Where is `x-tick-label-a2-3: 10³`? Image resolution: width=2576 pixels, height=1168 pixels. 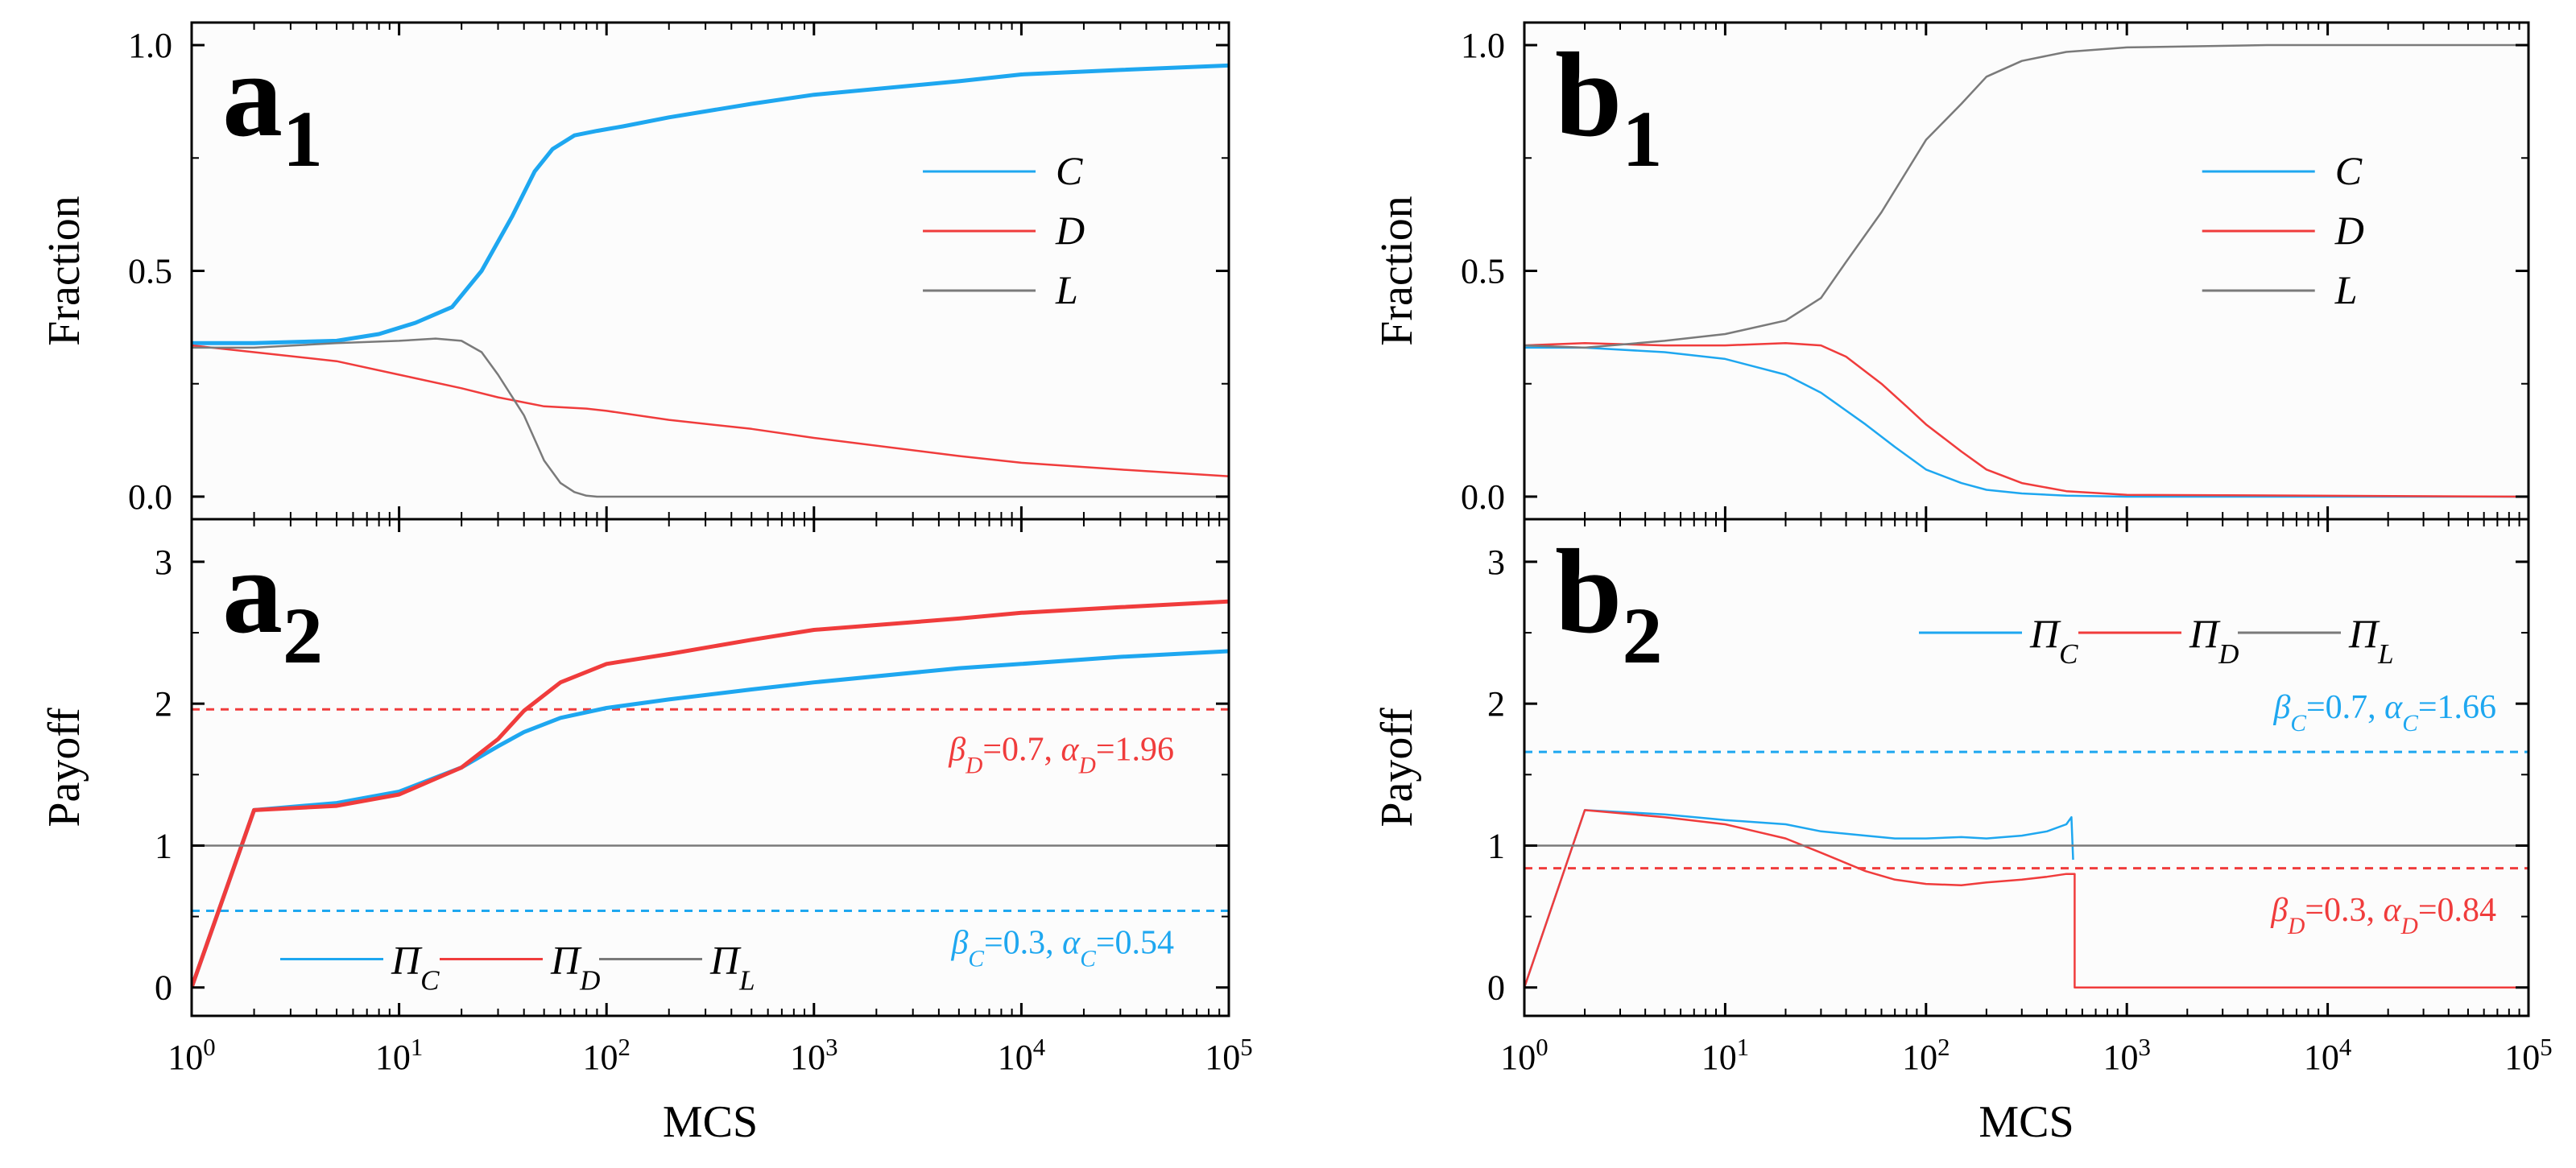 x-tick-label-a2-3: 10³ is located at coordinates (813, 1055).